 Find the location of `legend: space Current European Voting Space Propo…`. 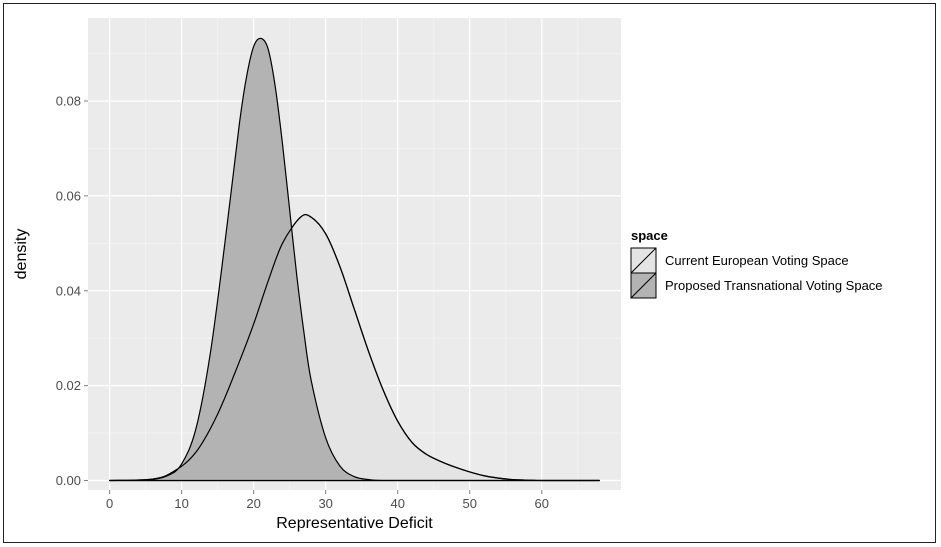

legend: space Current European Voting Space Propo… is located at coordinates (756, 263).